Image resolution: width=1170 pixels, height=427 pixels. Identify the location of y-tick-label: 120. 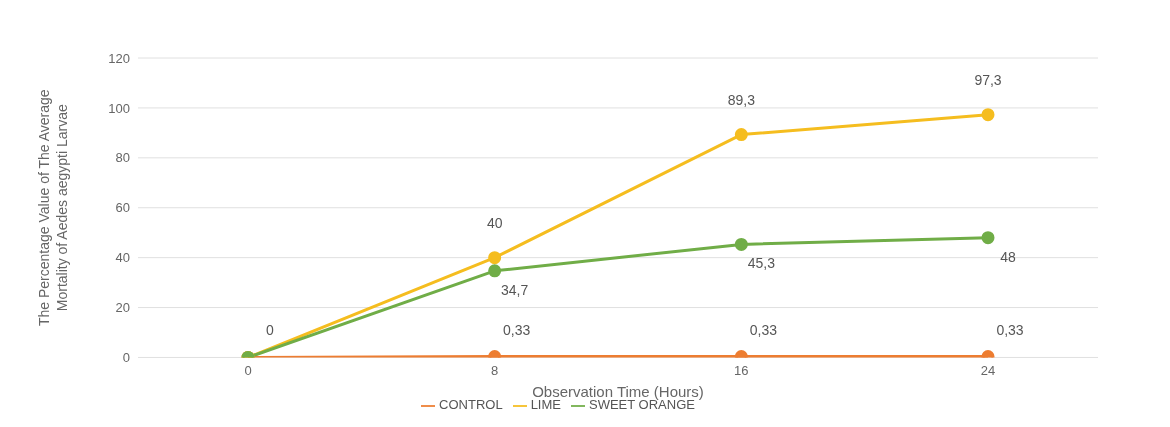
(119, 58).